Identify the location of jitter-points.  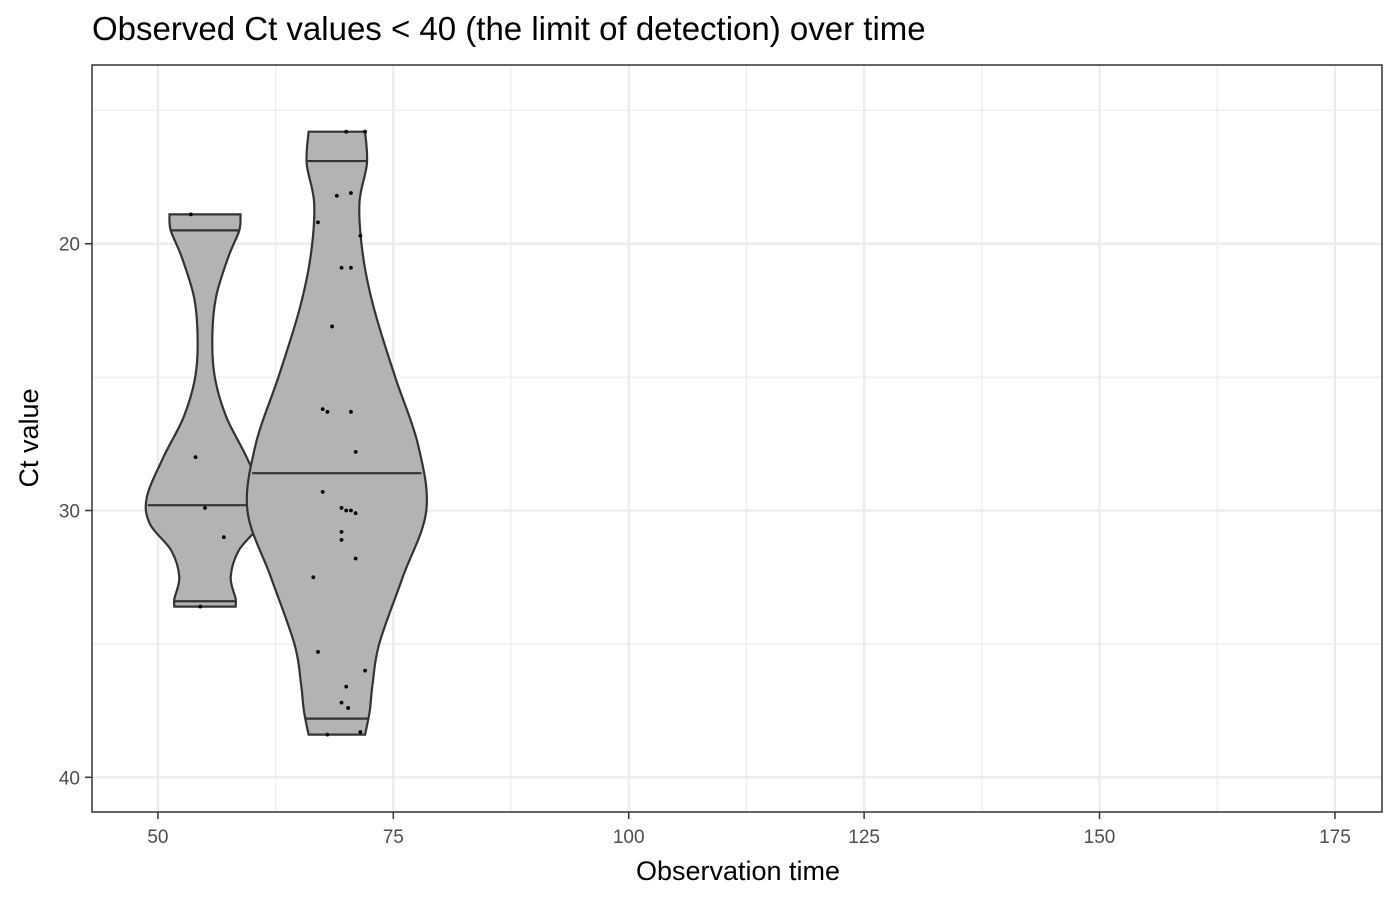
(277, 433).